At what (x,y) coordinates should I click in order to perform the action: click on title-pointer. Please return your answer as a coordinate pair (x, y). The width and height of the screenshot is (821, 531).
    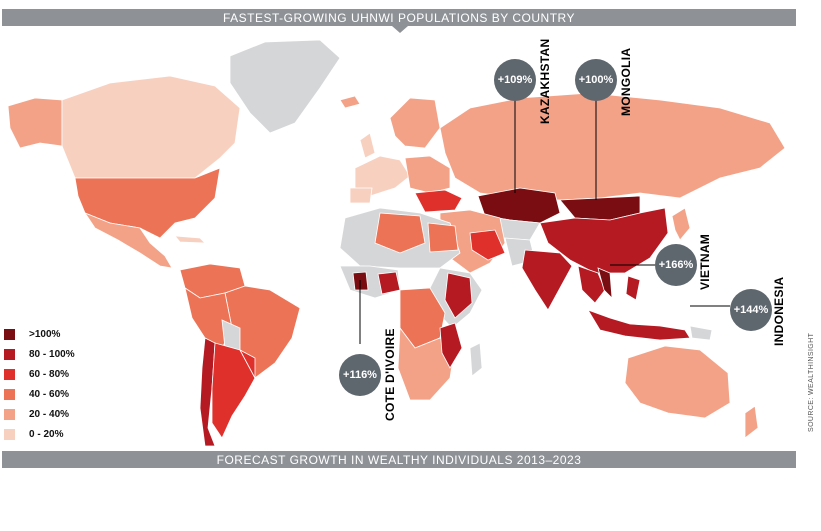
    Looking at the image, I should click on (400, 29).